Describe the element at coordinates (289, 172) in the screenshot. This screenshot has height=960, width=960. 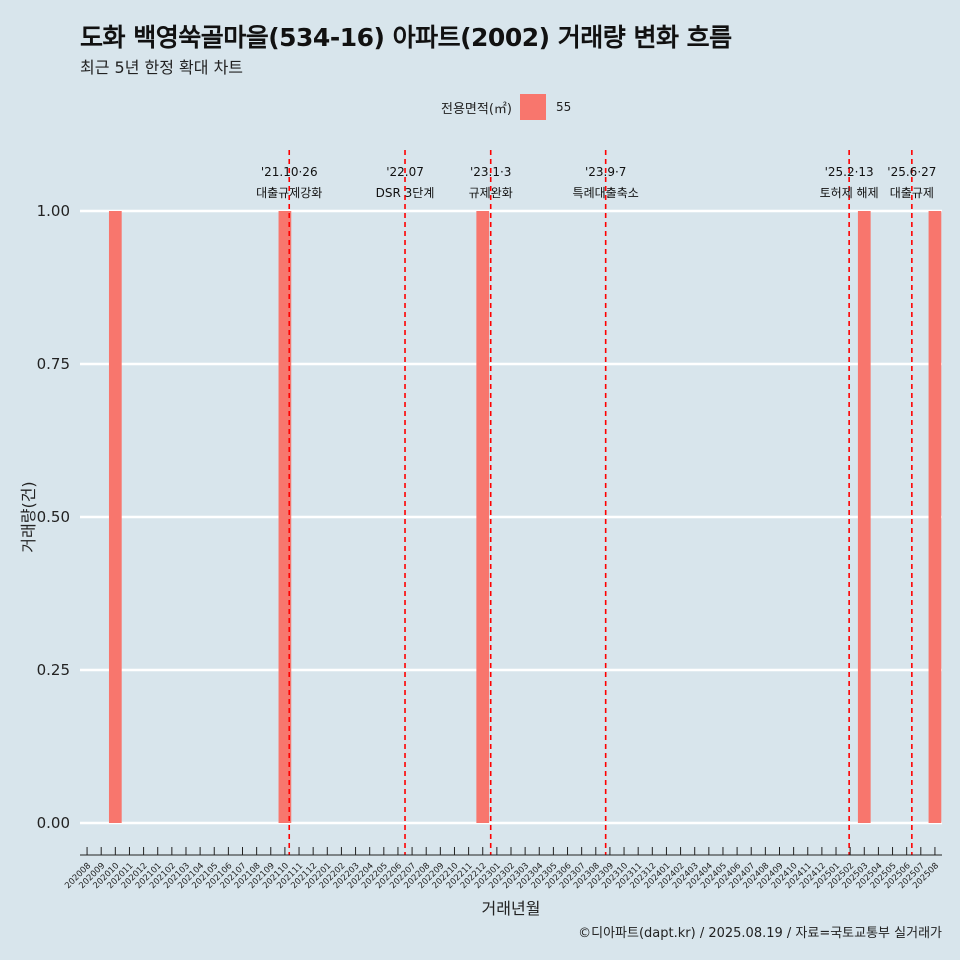
I see `event-date-label: '21.10·26` at that location.